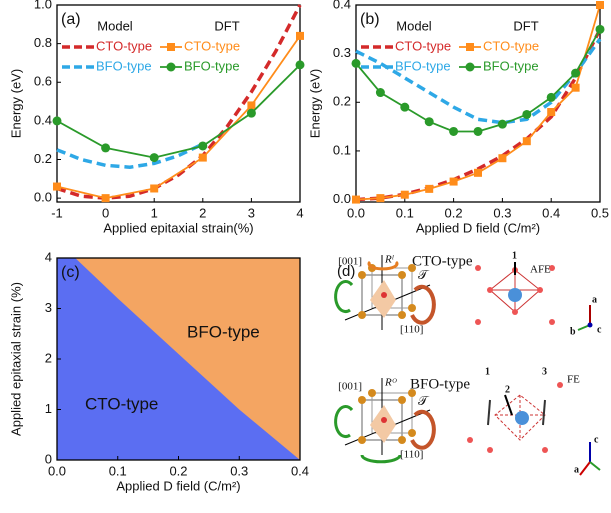  What do you see at coordinates (342, 149) in the screenshot?
I see `y-tick-label: 0.1` at bounding box center [342, 149].